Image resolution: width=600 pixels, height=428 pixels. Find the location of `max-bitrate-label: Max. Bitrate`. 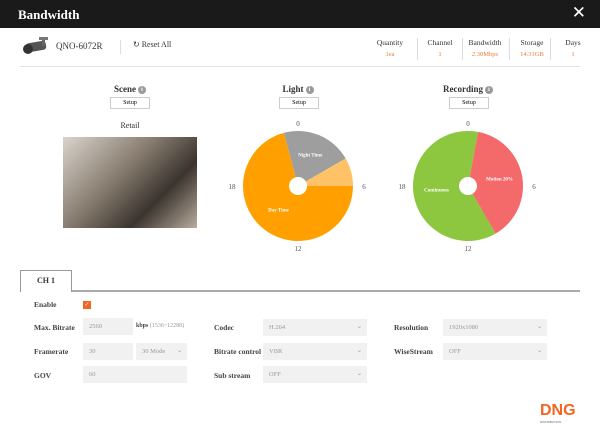

max-bitrate-label: Max. Bitrate is located at coordinates (54, 327).